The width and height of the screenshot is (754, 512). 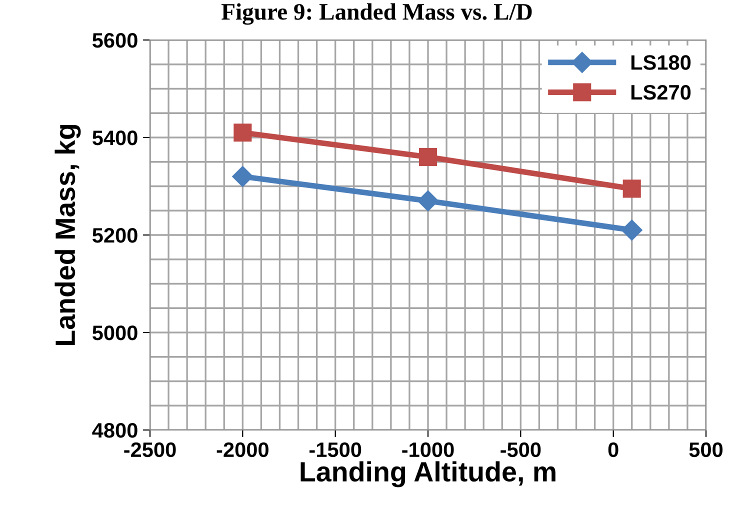 I want to click on y-tick-label: 5200, so click(x=115, y=235).